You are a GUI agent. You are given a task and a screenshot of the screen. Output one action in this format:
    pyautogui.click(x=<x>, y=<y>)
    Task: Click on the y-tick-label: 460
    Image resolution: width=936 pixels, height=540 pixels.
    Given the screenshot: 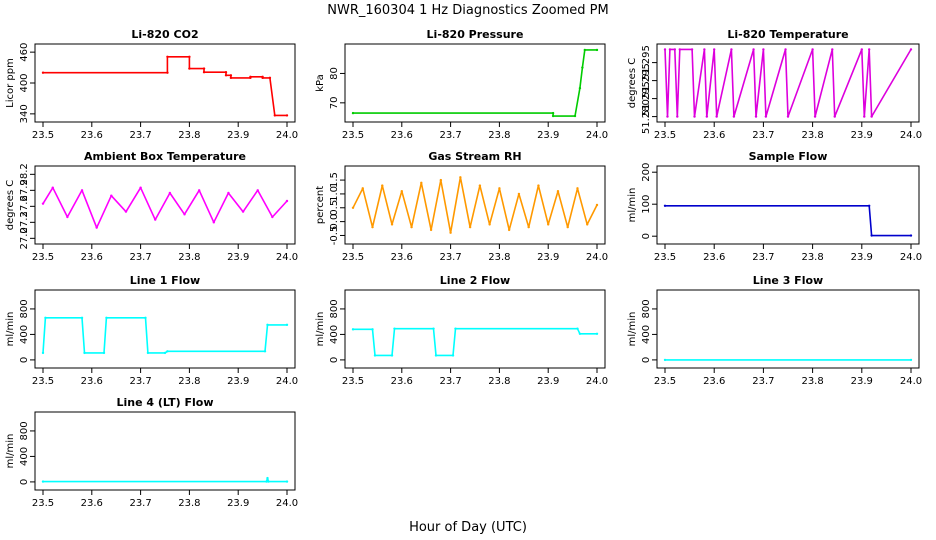 What is the action you would take?
    pyautogui.click(x=24, y=52)
    